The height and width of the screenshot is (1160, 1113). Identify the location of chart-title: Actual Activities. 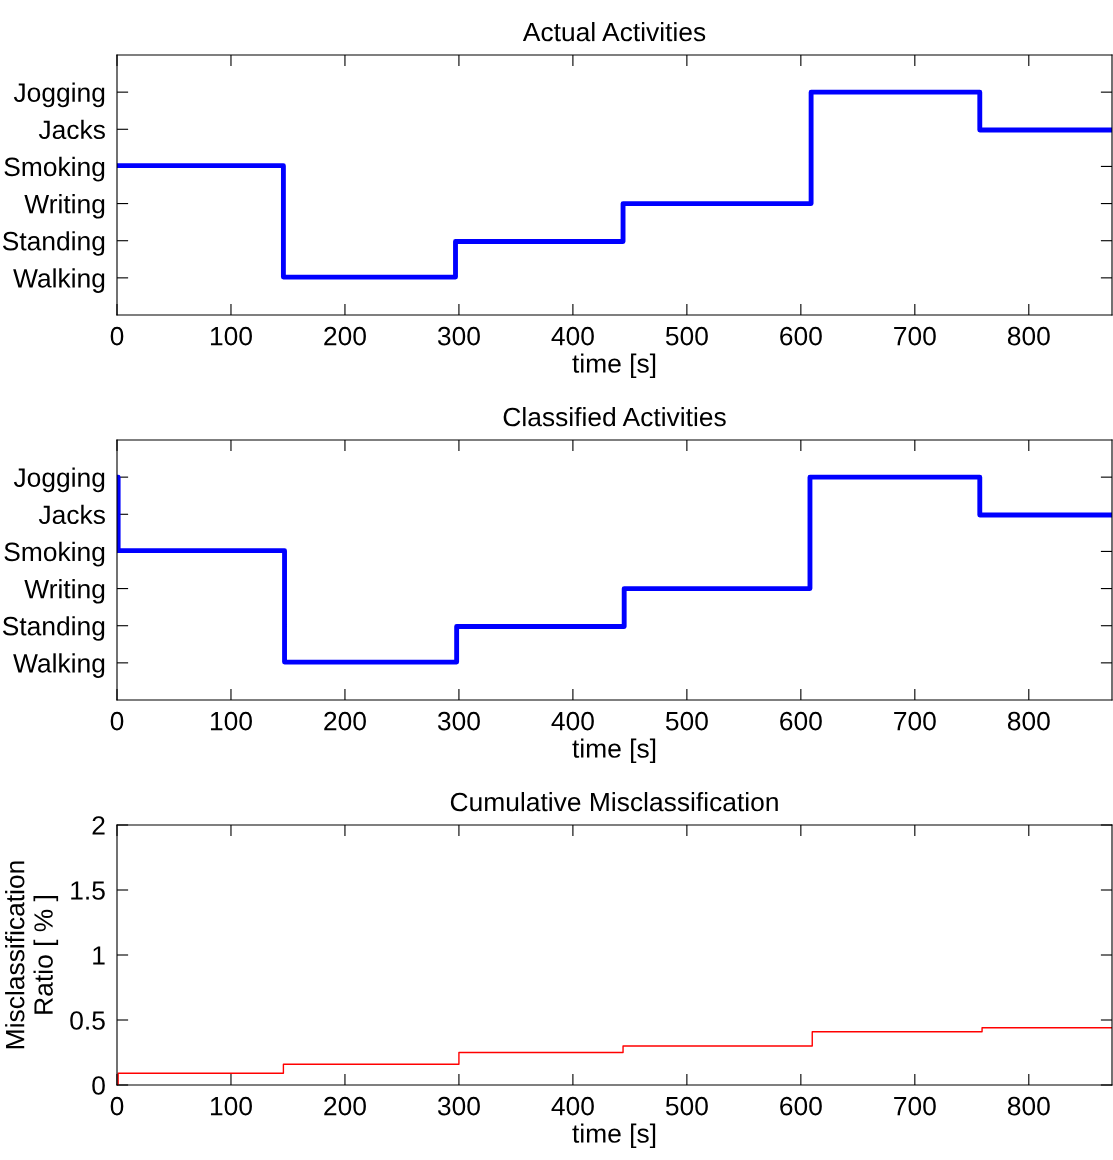
(614, 31).